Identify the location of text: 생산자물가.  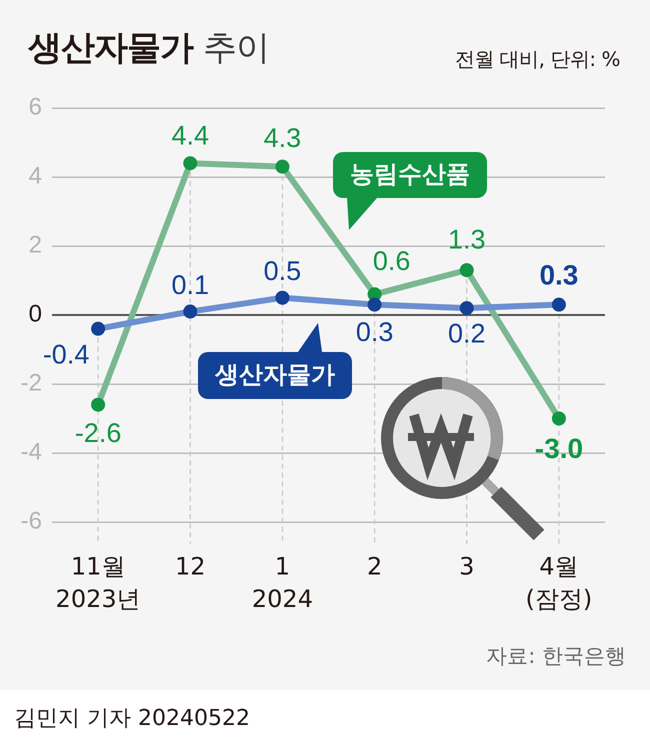
(274, 374).